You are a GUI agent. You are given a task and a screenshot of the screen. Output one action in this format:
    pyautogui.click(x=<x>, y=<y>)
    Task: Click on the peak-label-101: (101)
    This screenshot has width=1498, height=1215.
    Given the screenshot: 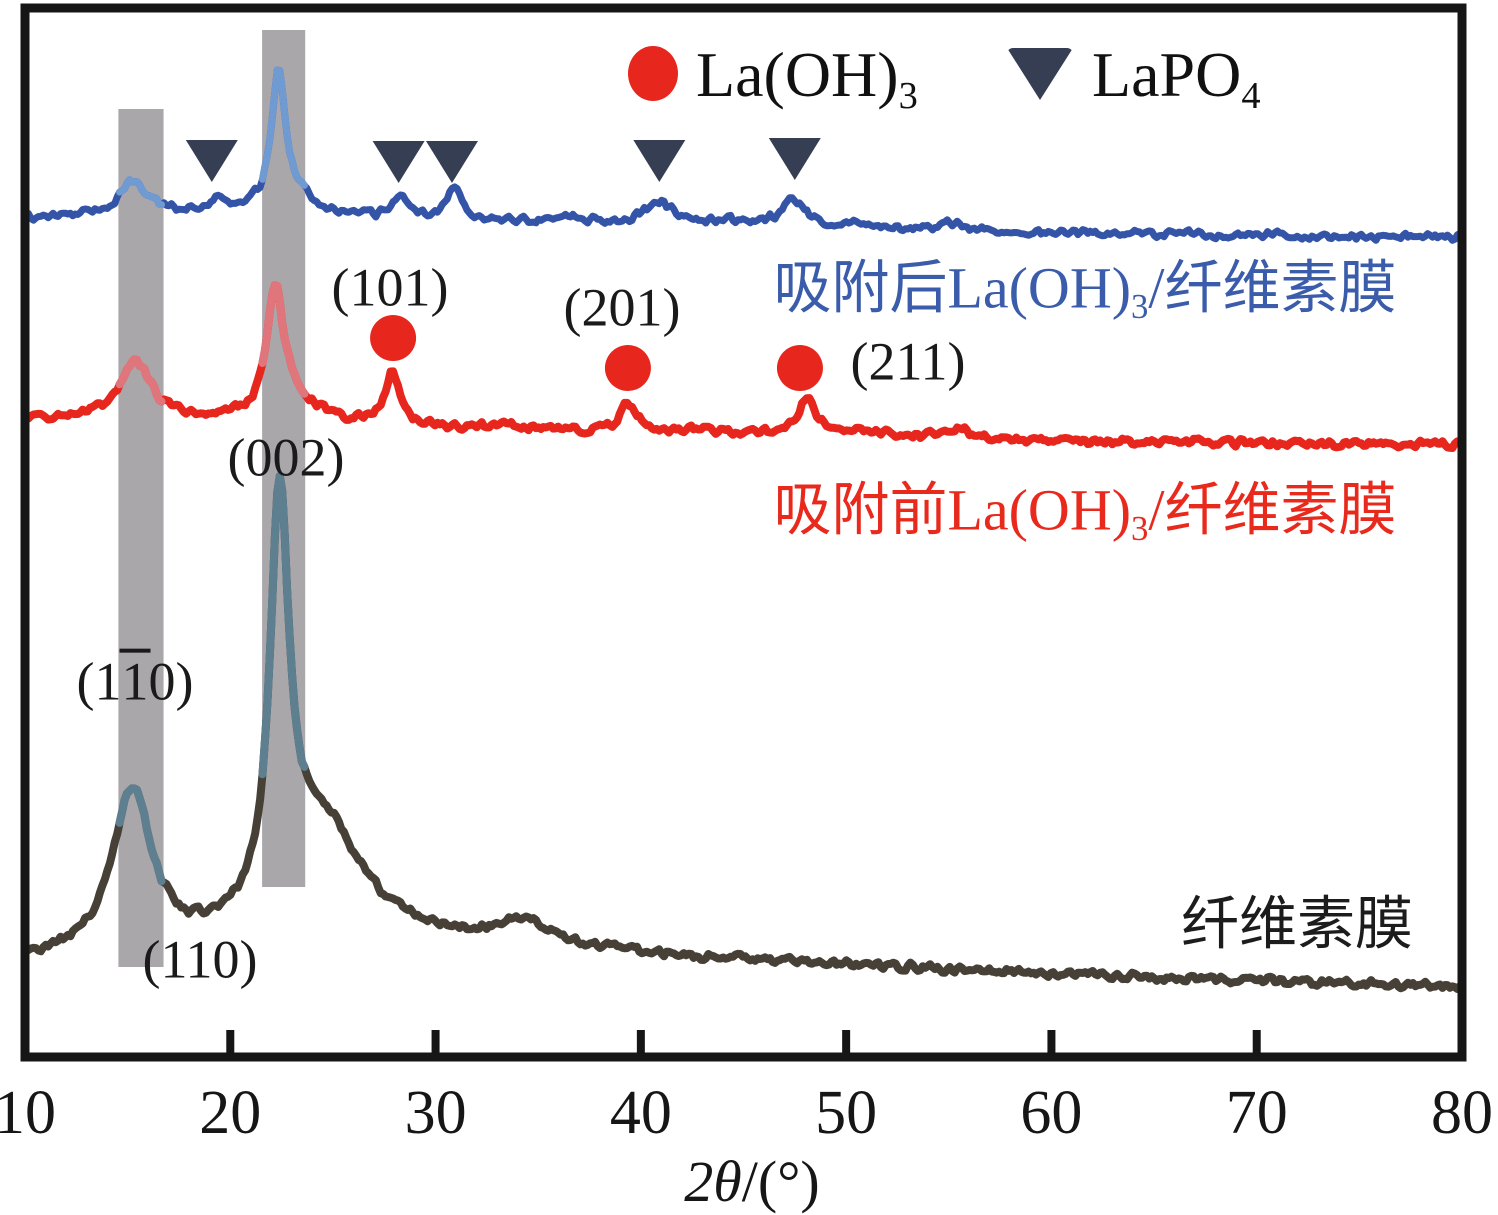 What is the action you would take?
    pyautogui.click(x=390, y=287)
    